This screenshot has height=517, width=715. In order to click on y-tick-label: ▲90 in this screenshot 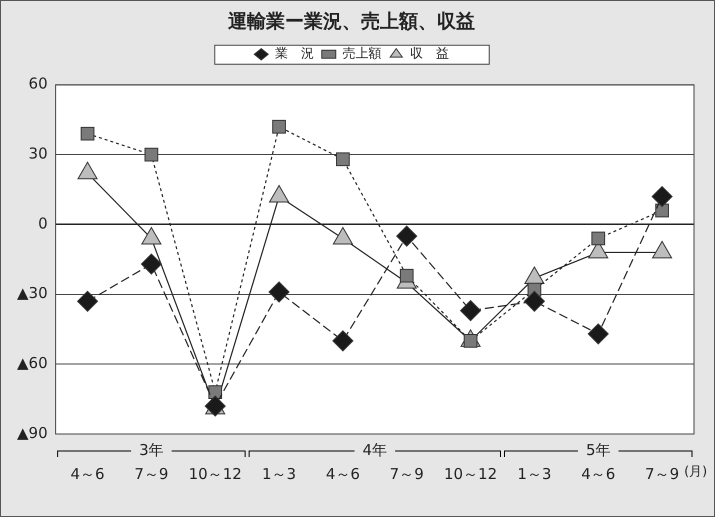, I will do `click(32, 433)`.